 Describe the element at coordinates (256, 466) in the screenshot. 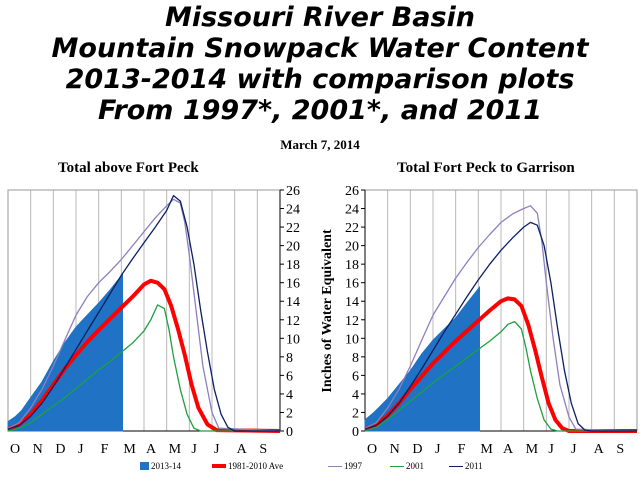

I see `legend-label: 1981-2010 Ave` at that location.